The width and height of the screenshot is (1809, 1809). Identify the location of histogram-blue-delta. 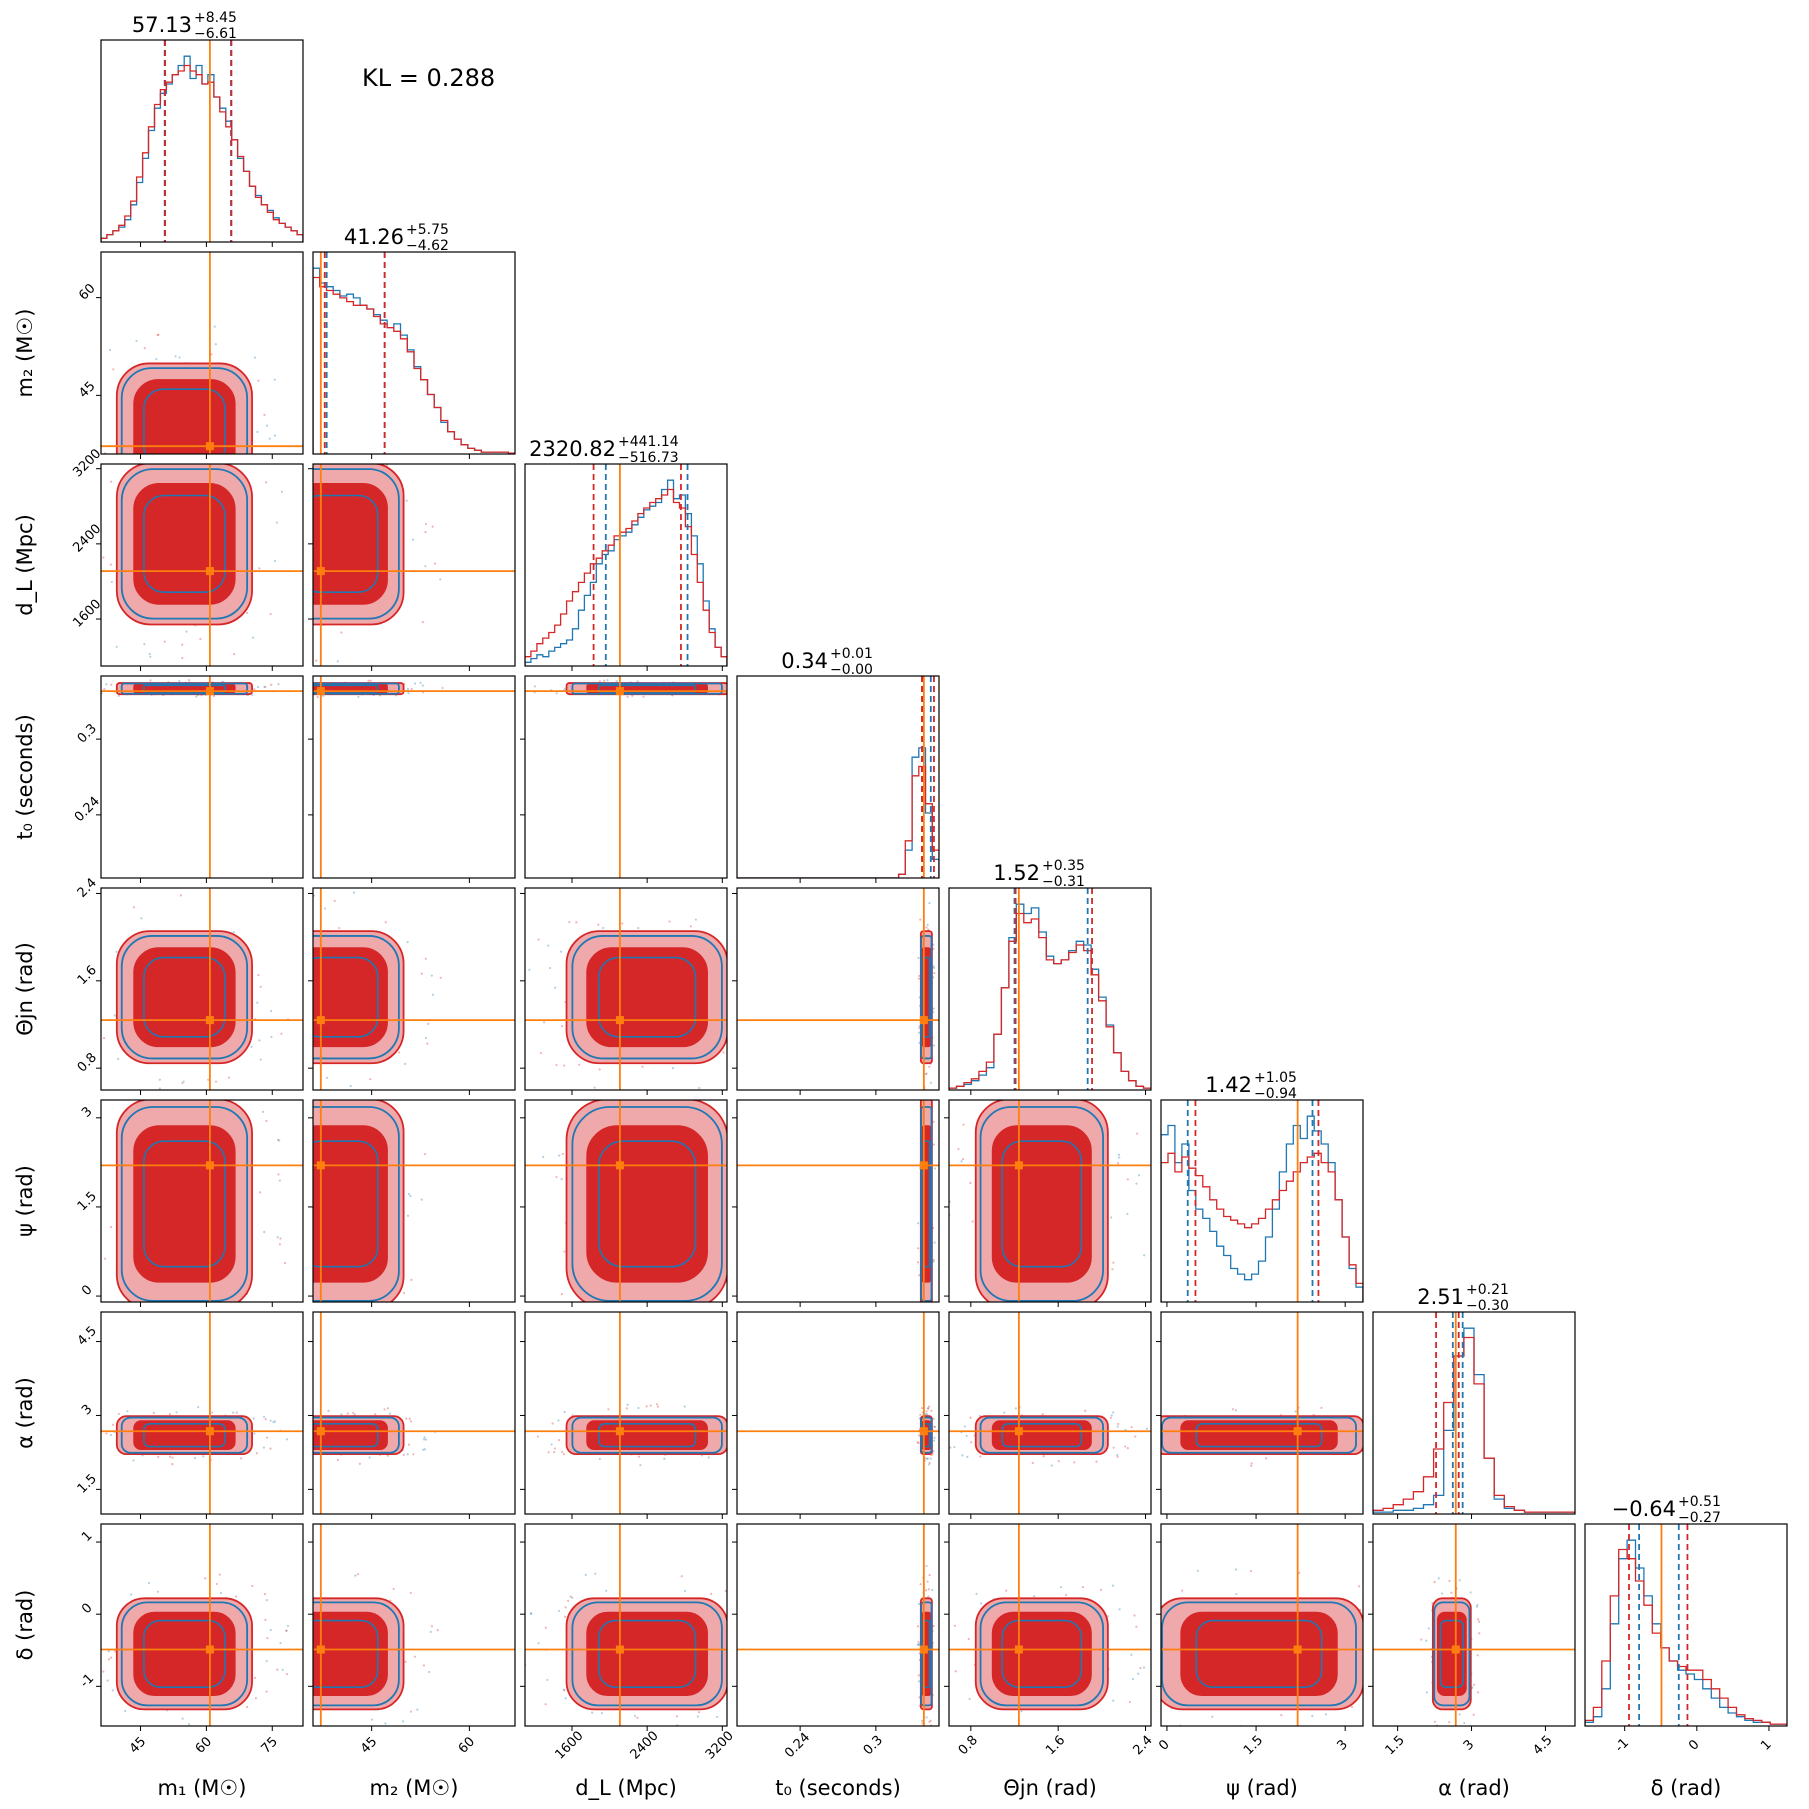
(1686, 1632).